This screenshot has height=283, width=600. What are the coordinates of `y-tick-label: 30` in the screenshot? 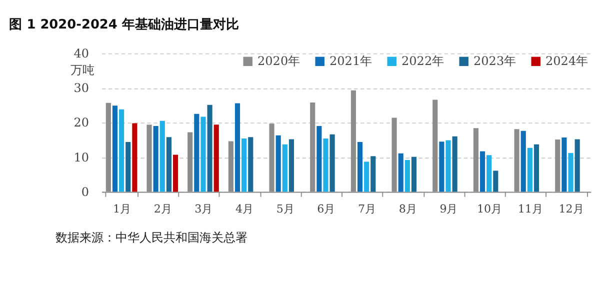 It's located at (82, 88).